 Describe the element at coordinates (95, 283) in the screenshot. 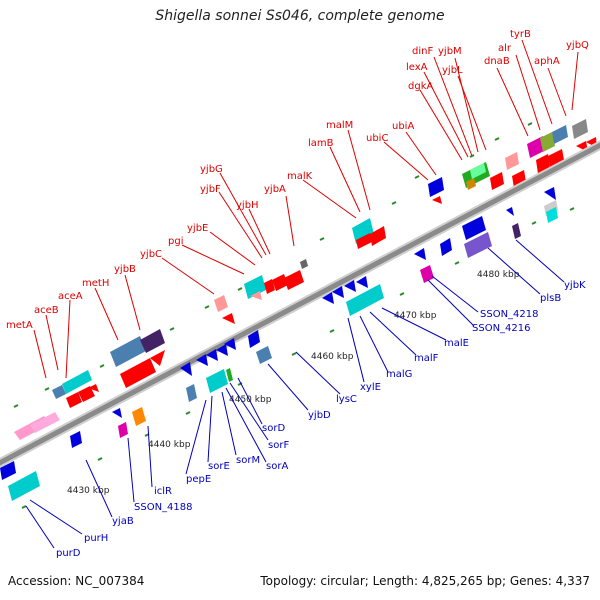

I see `gene-label-top: metH` at that location.